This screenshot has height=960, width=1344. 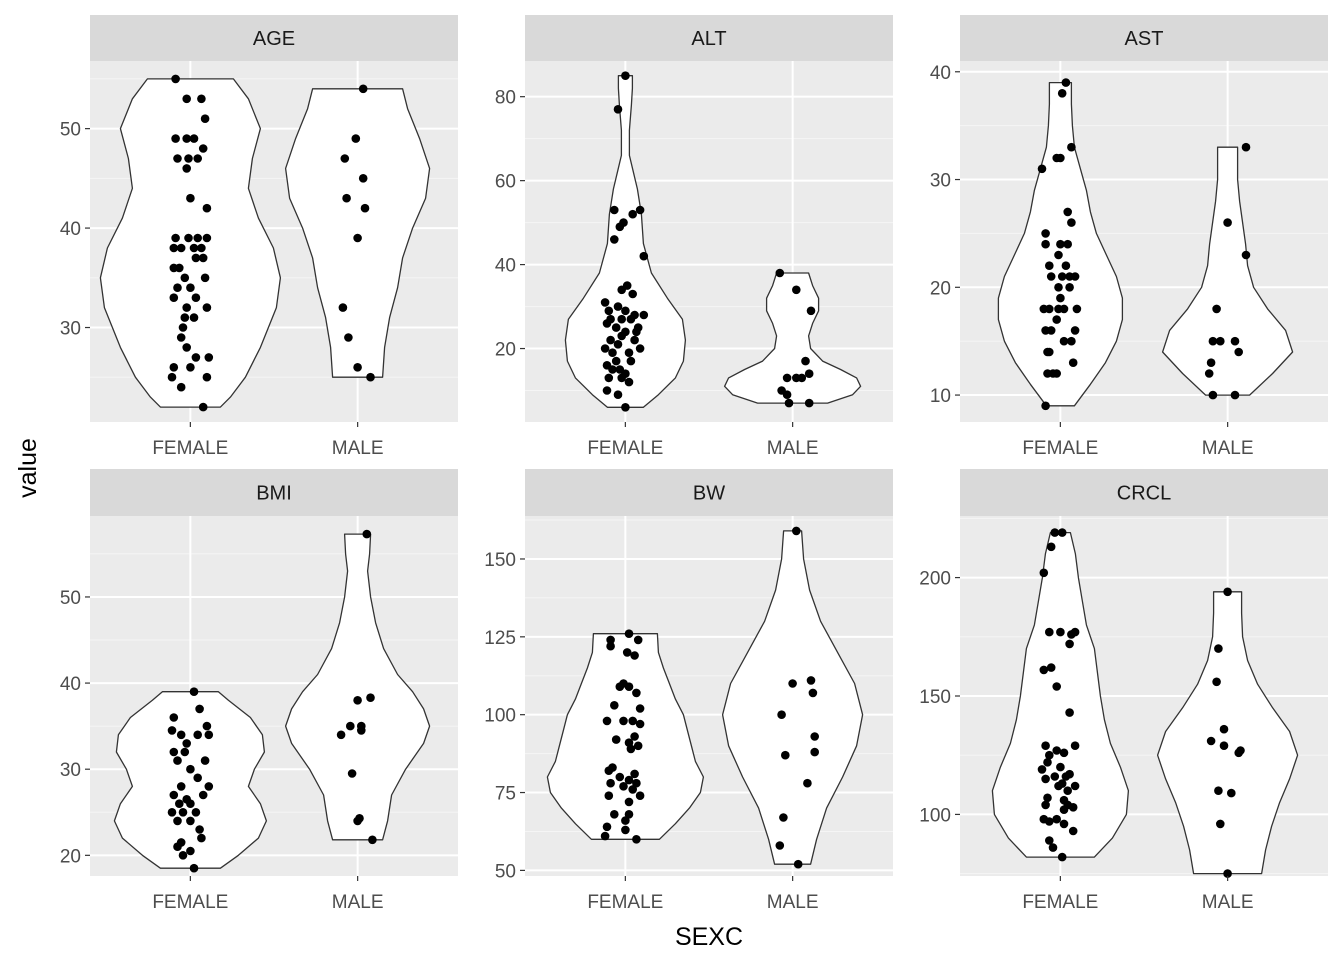 I want to click on y-tick-label: 75, so click(x=505, y=794).